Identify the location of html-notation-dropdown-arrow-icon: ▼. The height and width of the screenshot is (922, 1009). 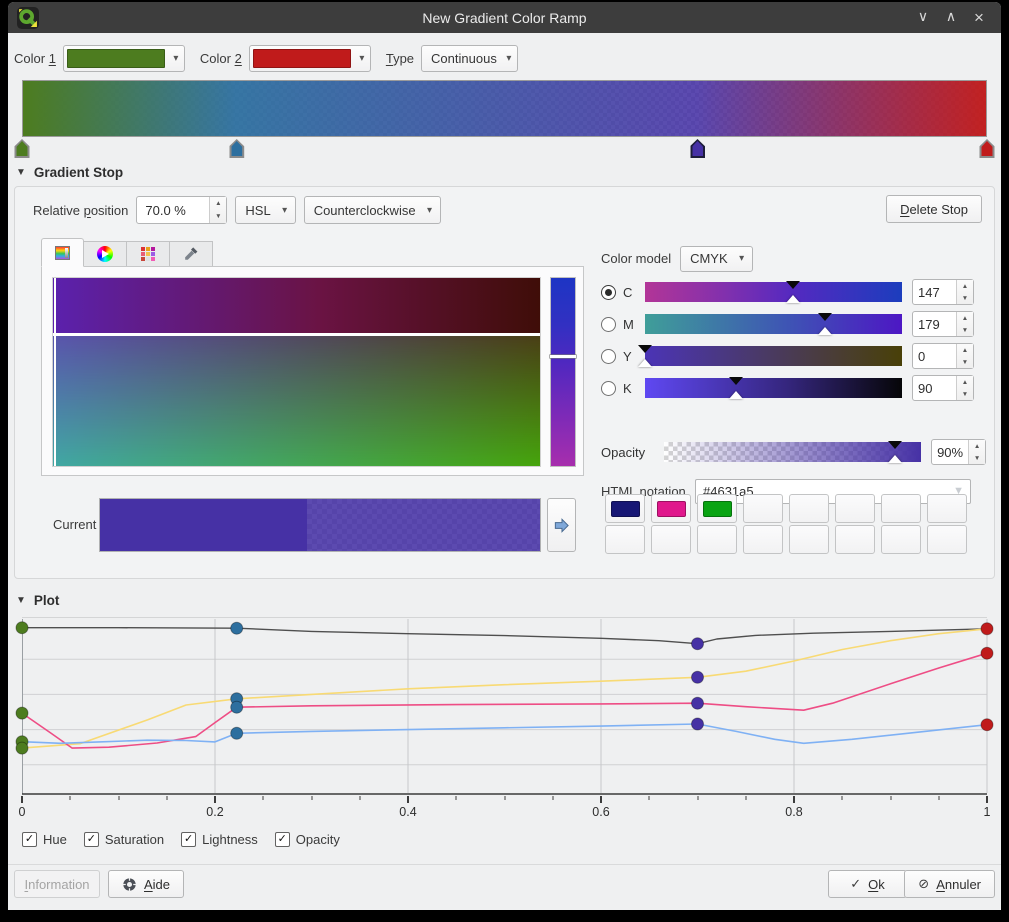
(958, 491).